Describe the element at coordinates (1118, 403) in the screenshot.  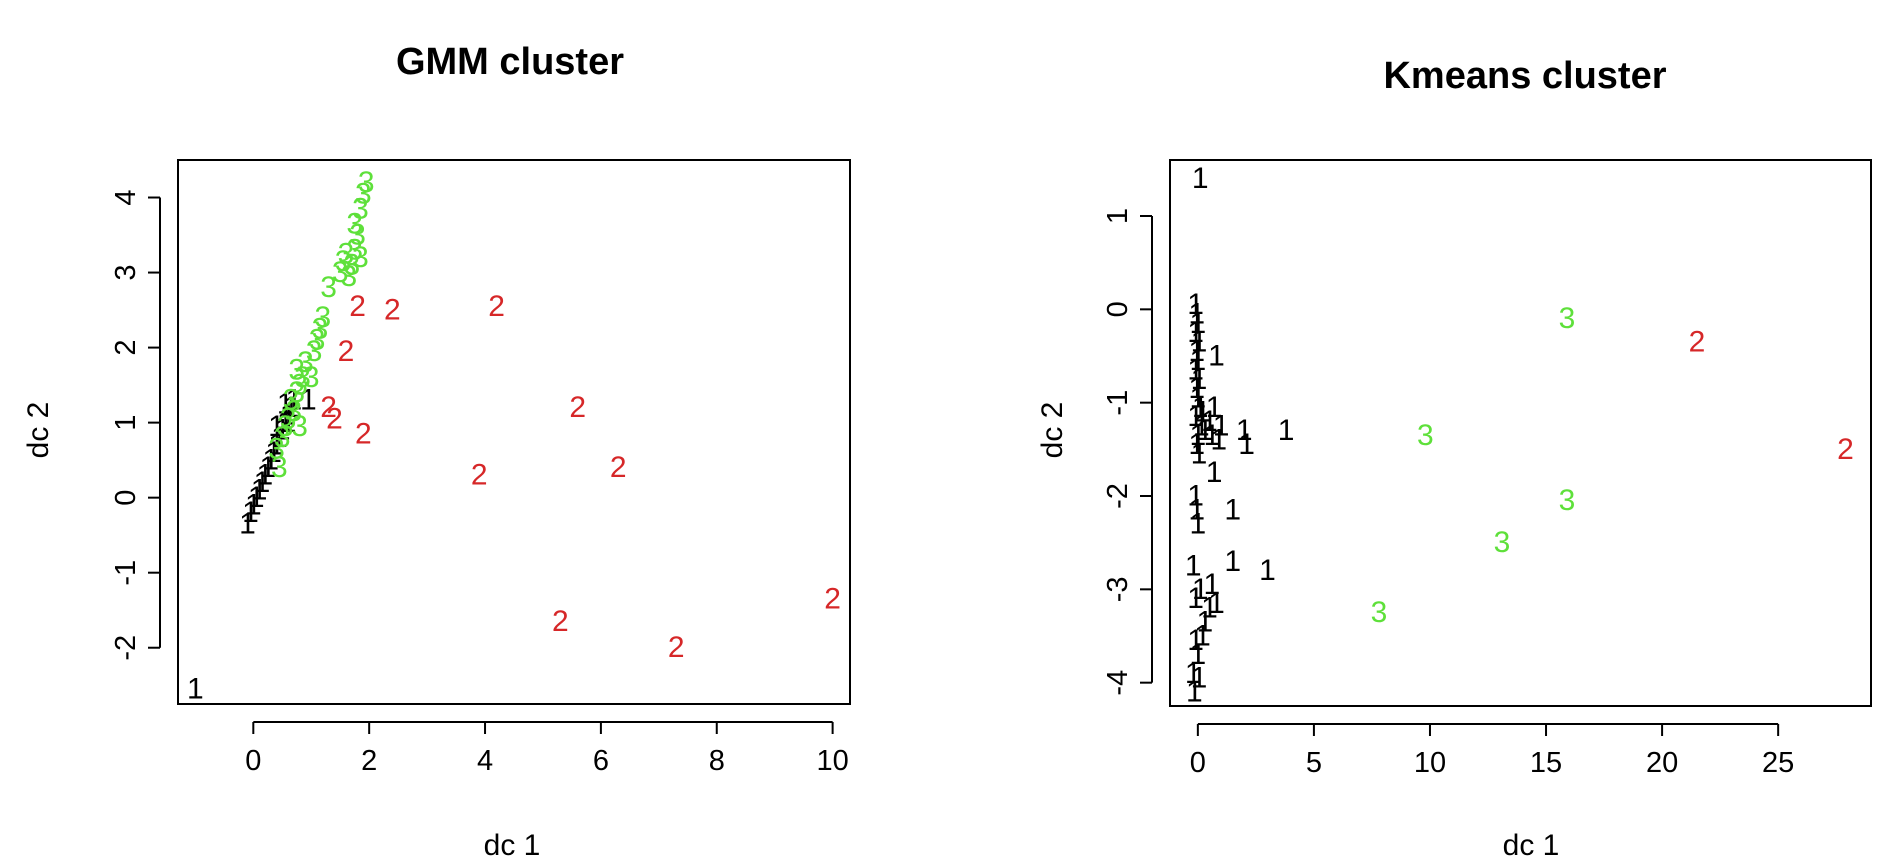
I see `y-tick-label: -1` at that location.